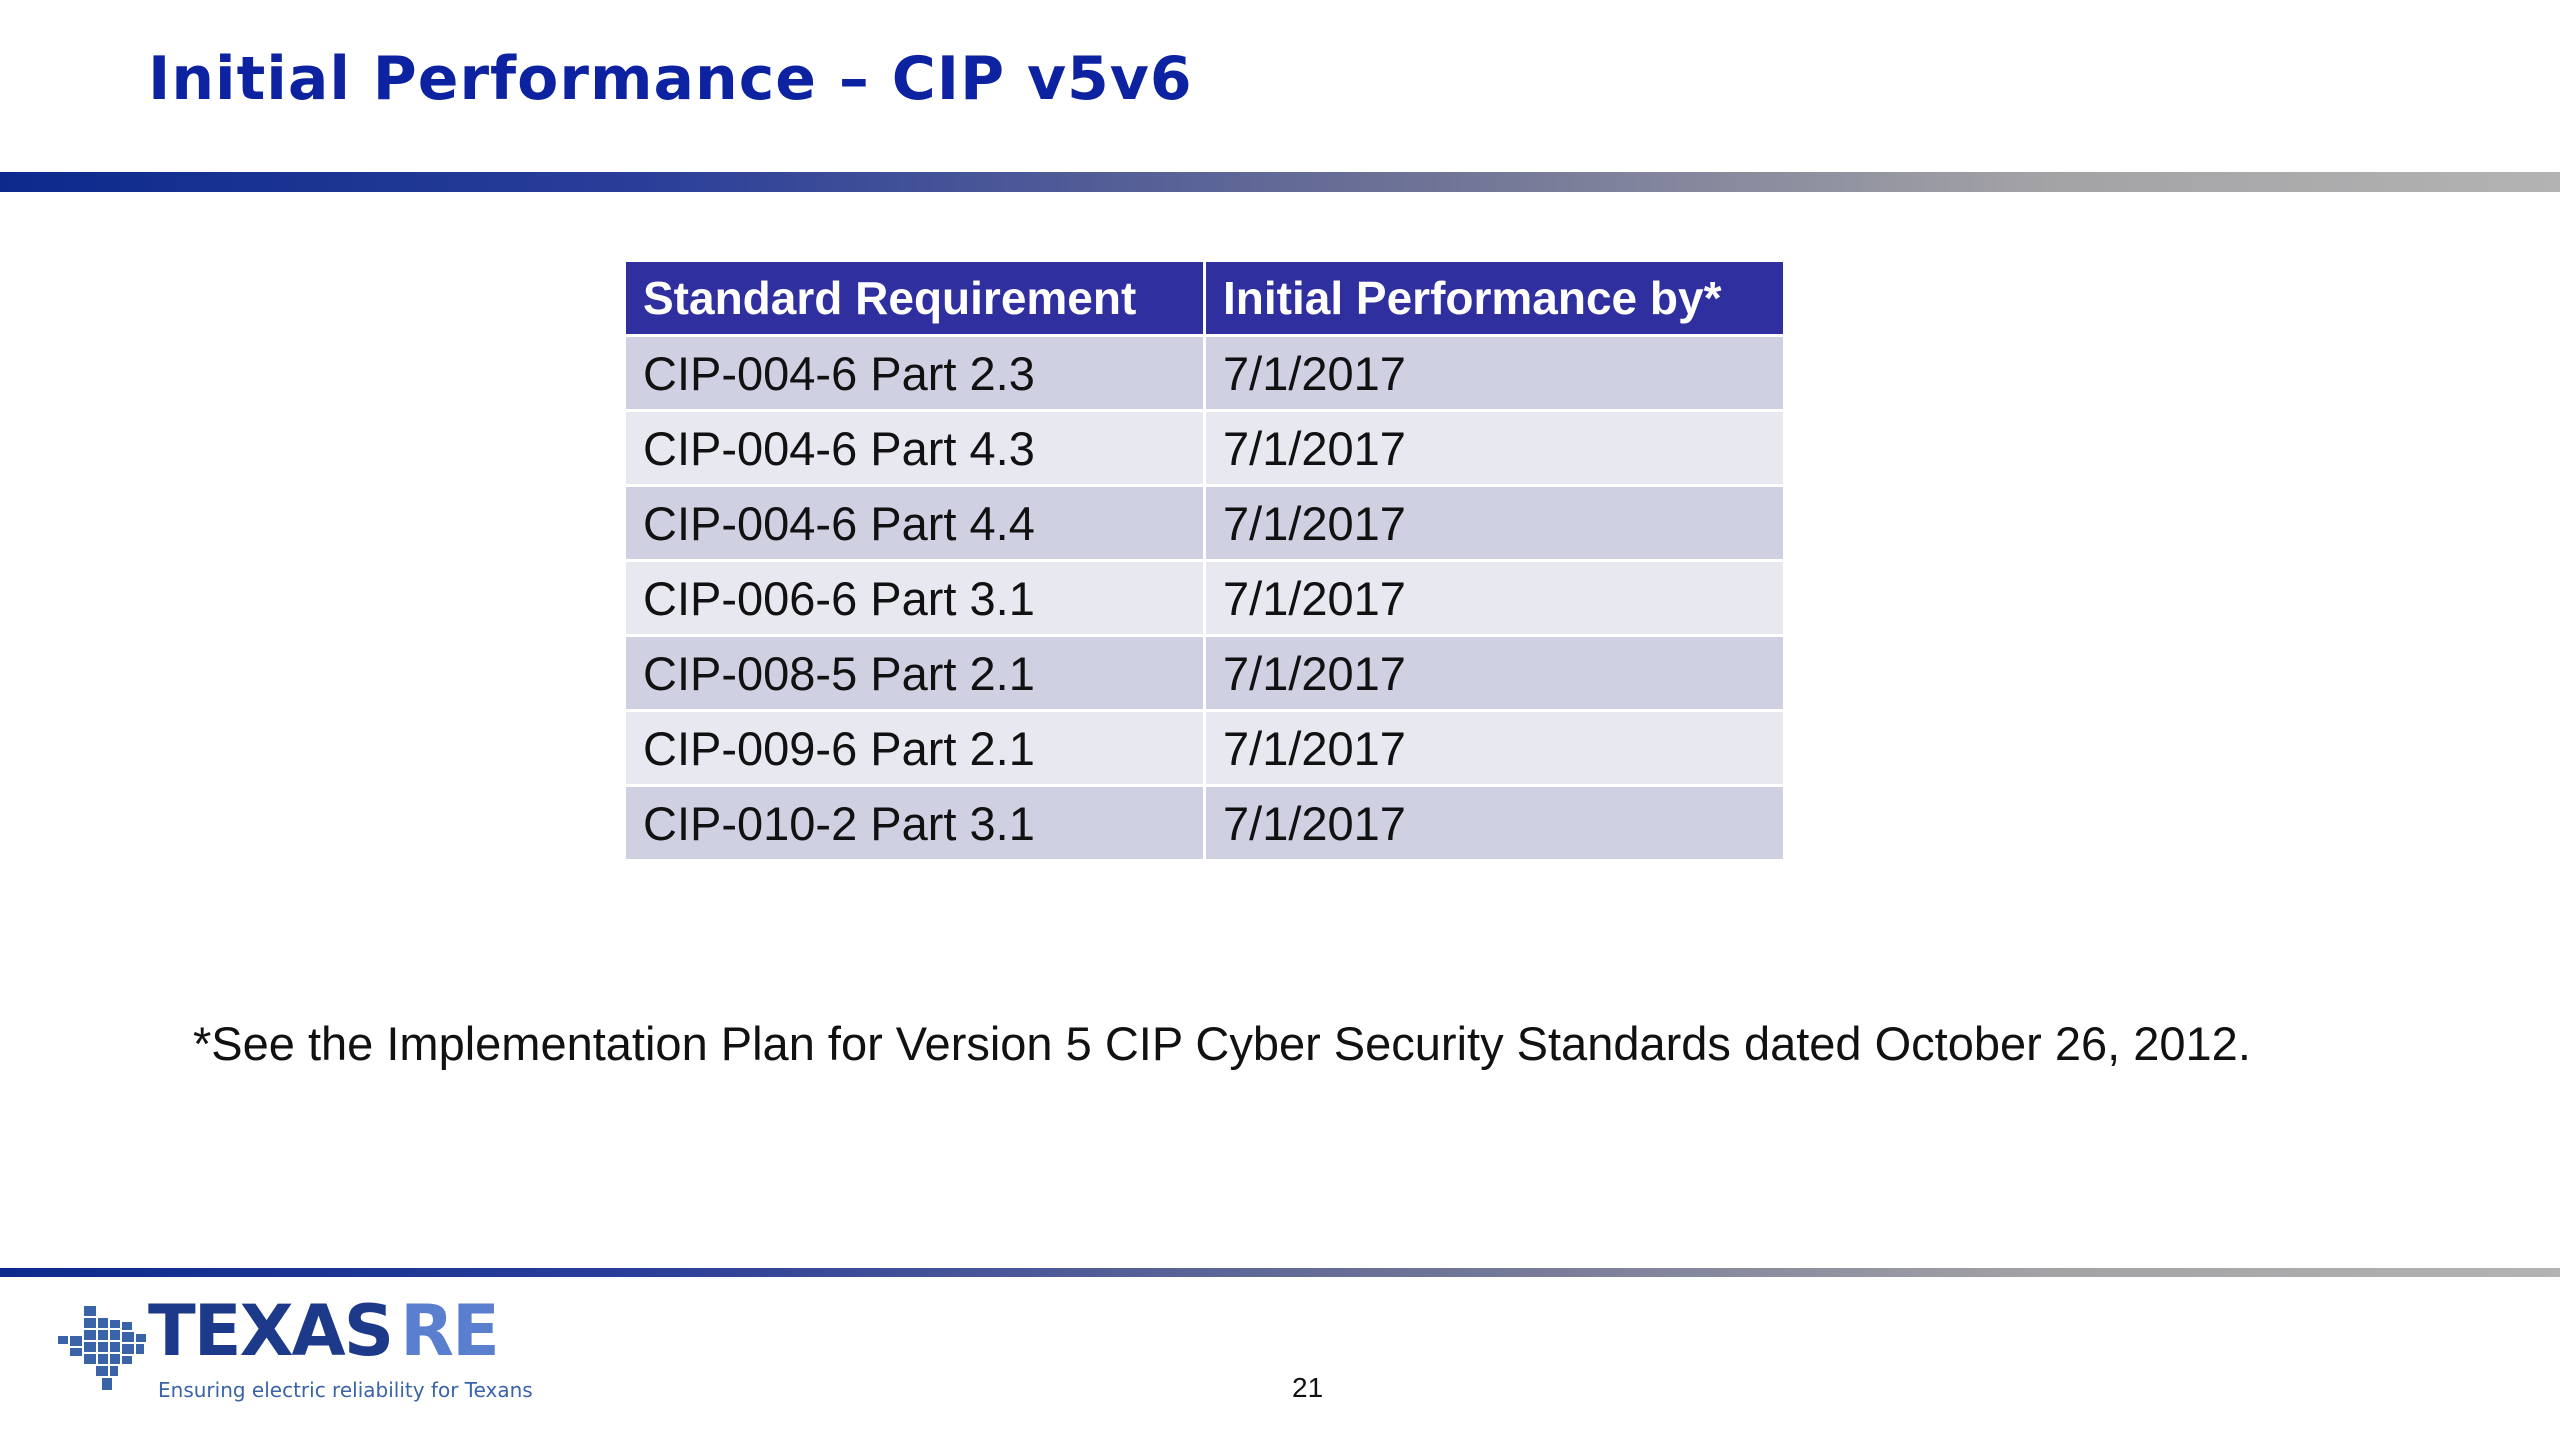  I want to click on table-row: CIP-010-2 Part 3.1 7/1/2017, so click(1204, 823).